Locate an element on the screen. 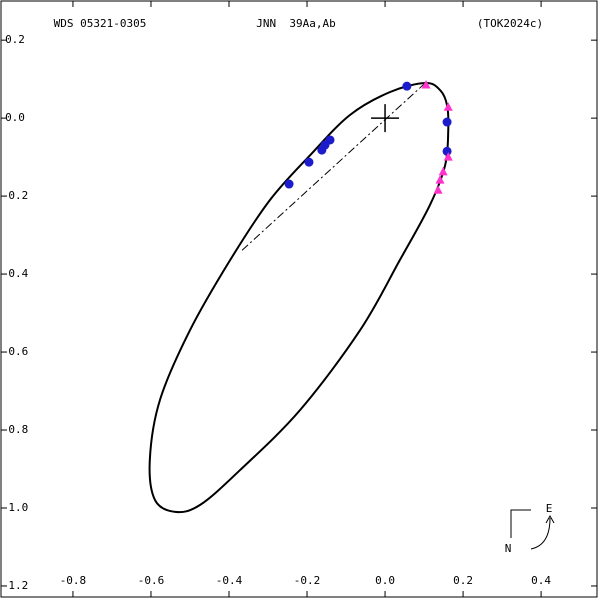 This screenshot has height=600, width=600. compass: E N is located at coordinates (530, 528).